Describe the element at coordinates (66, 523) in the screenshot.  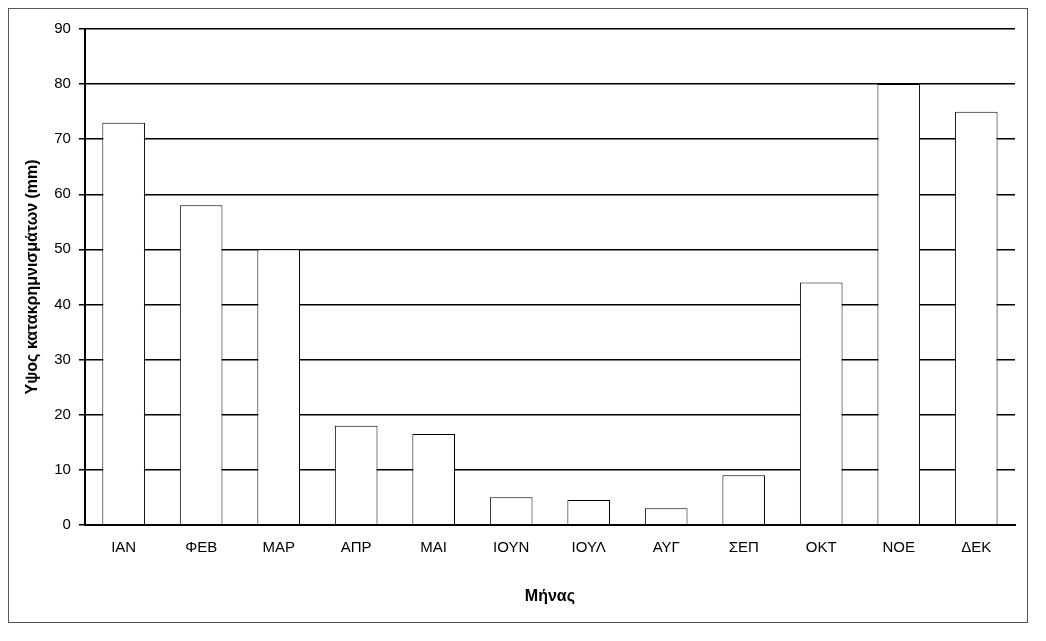
I see `y-tick-label: 0` at that location.